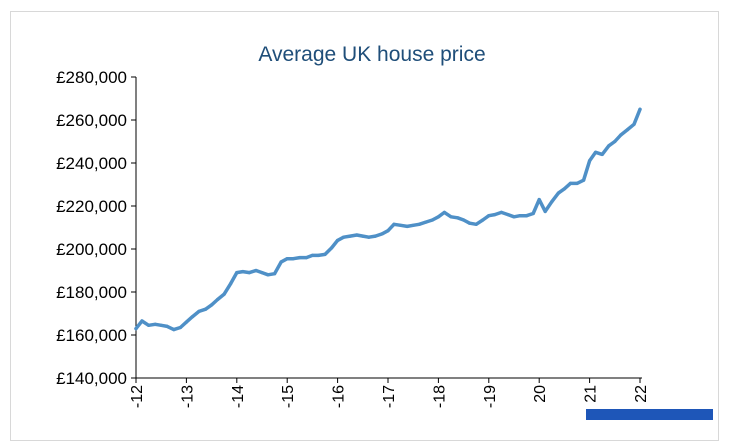 Image resolution: width=730 pixels, height=441 pixels. I want to click on x-tick-label: -13, so click(187, 396).